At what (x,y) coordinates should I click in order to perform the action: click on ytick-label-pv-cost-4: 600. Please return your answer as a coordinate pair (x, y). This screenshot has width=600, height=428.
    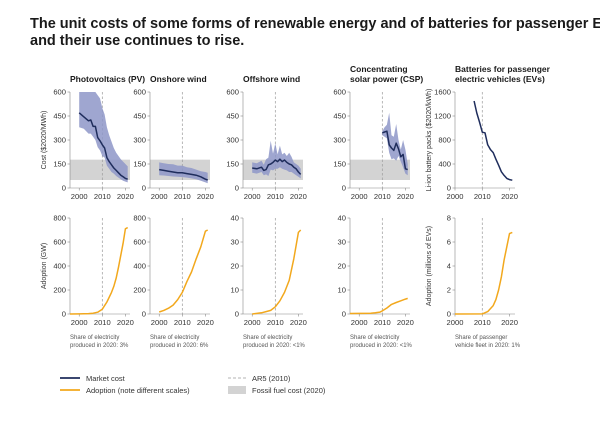
    Looking at the image, I should click on (59, 92).